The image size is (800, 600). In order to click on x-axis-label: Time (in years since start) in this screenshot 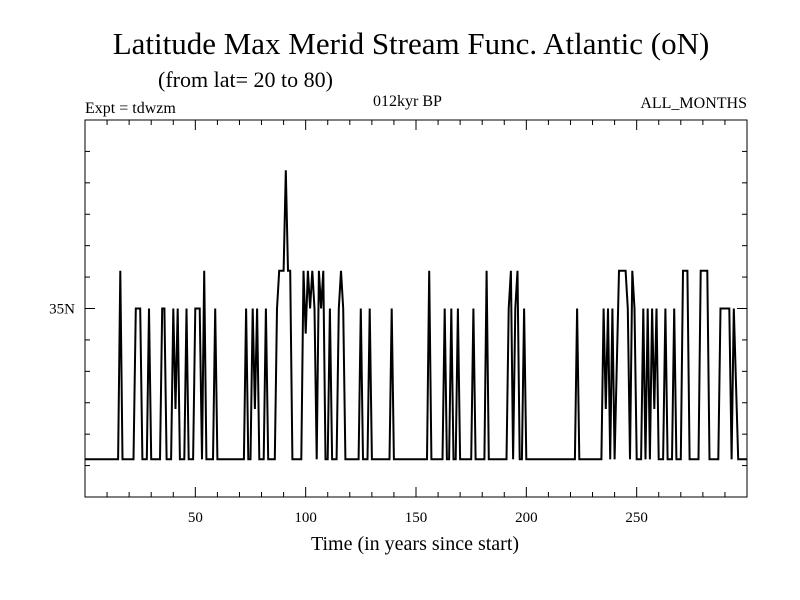, I will do `click(415, 544)`.